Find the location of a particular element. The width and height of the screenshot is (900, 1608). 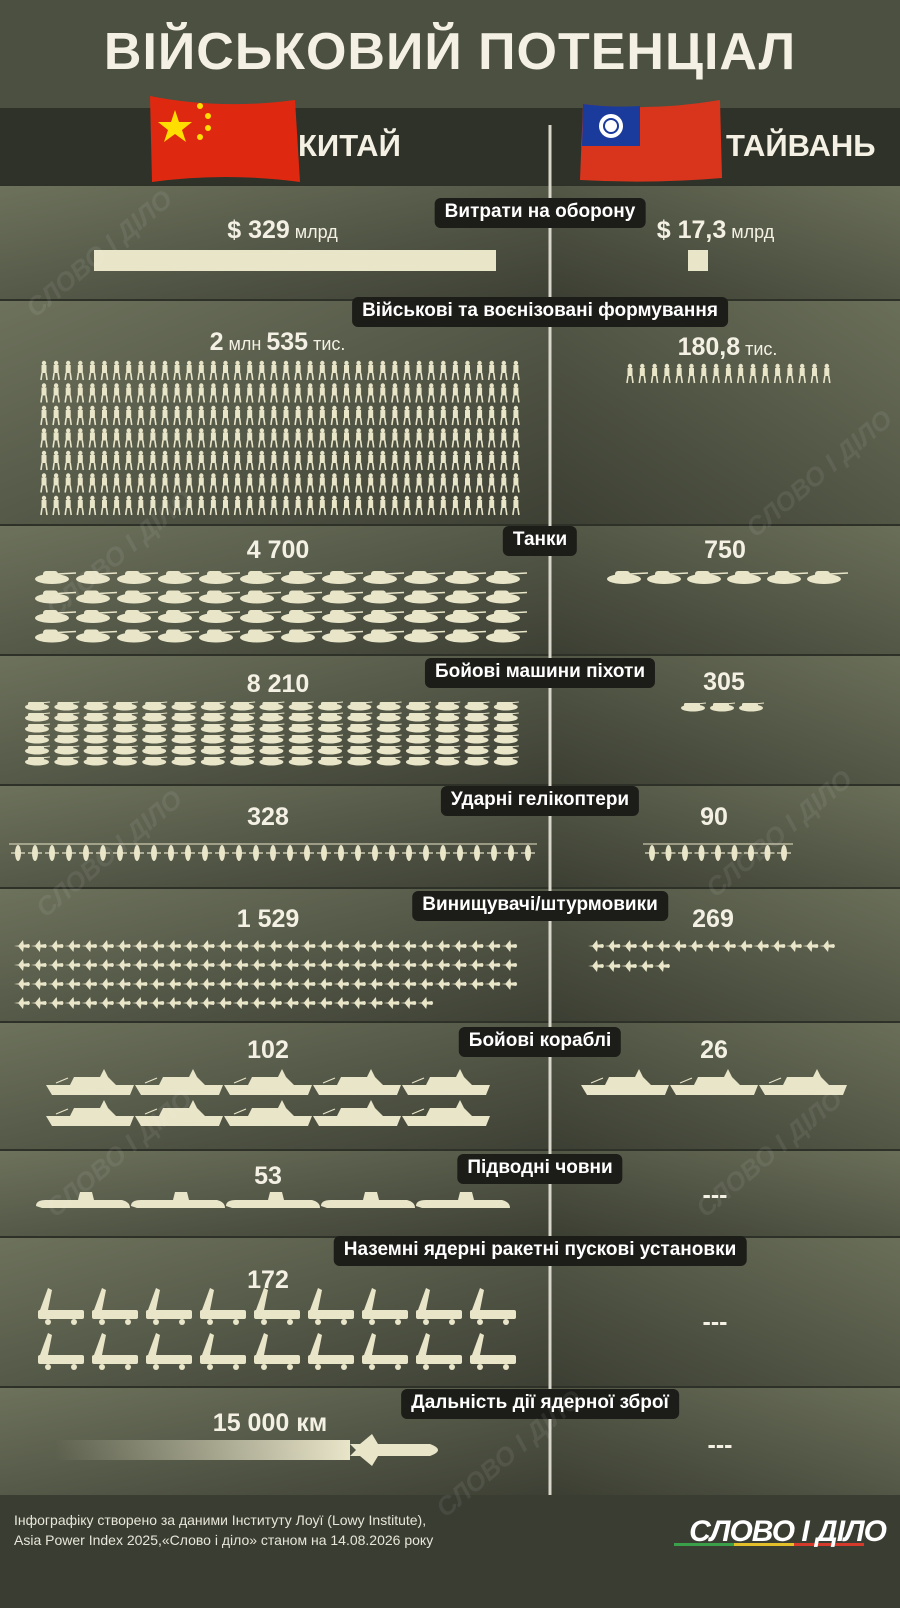

value-part: 305 is located at coordinates (724, 682).